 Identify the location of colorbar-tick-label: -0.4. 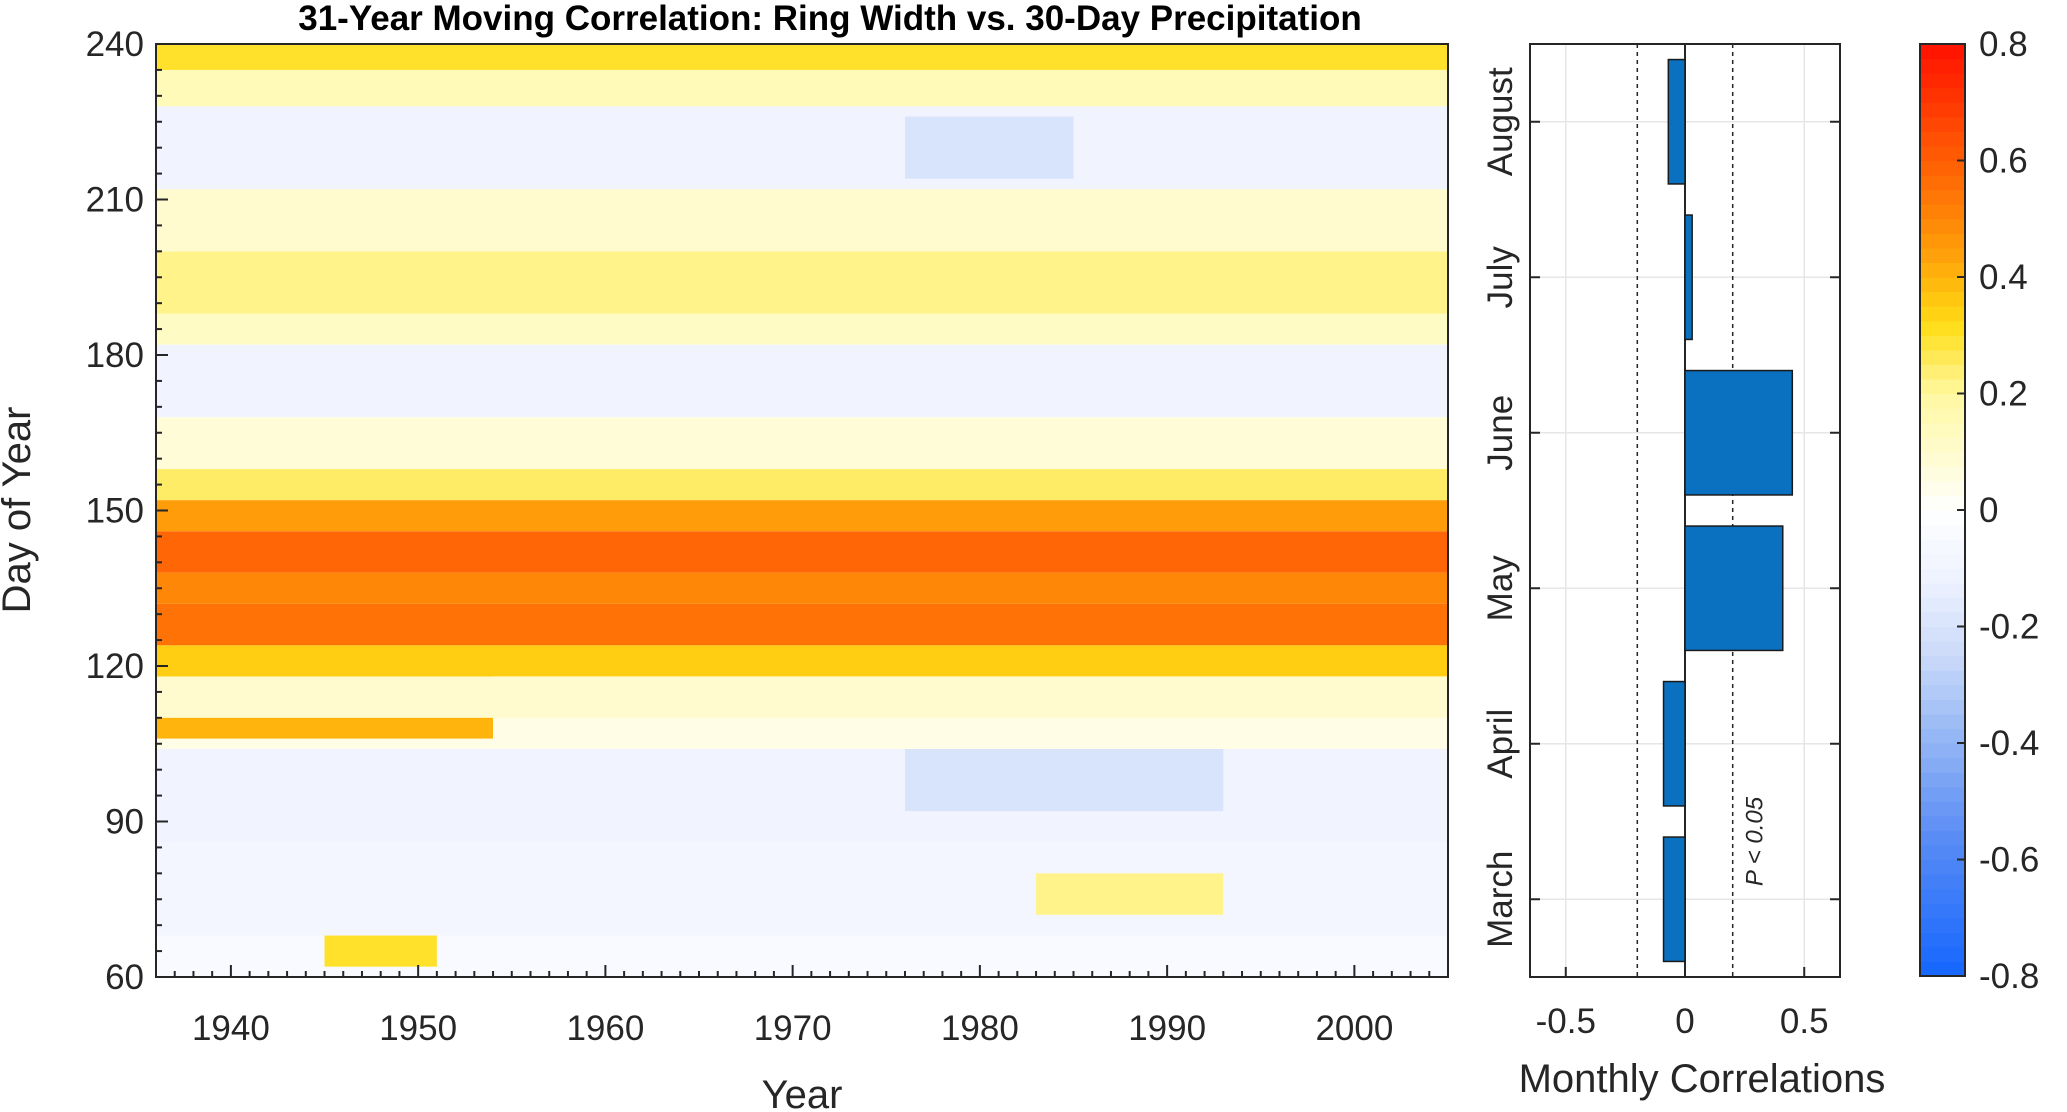
(2009, 743).